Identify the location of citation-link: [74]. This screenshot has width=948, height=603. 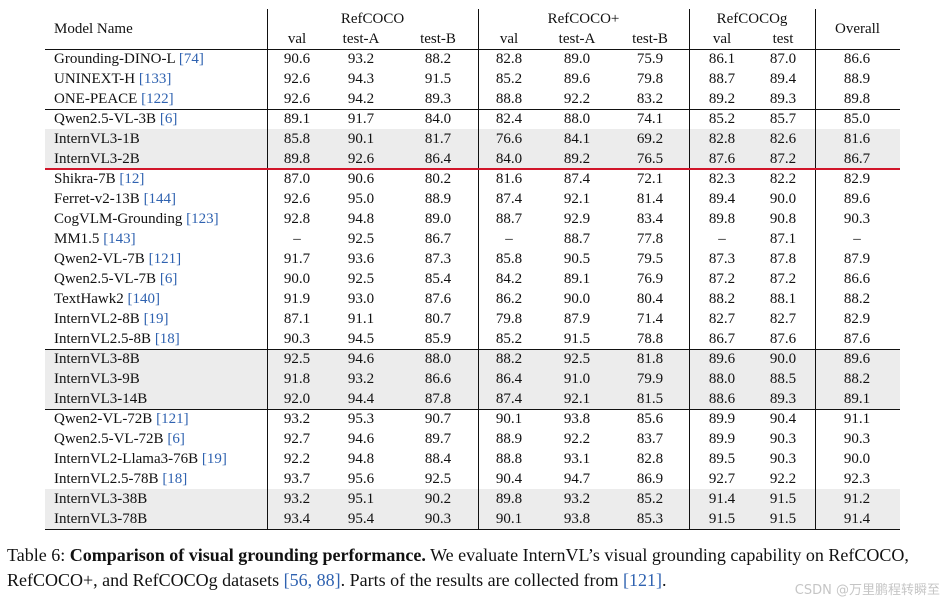
(191, 59).